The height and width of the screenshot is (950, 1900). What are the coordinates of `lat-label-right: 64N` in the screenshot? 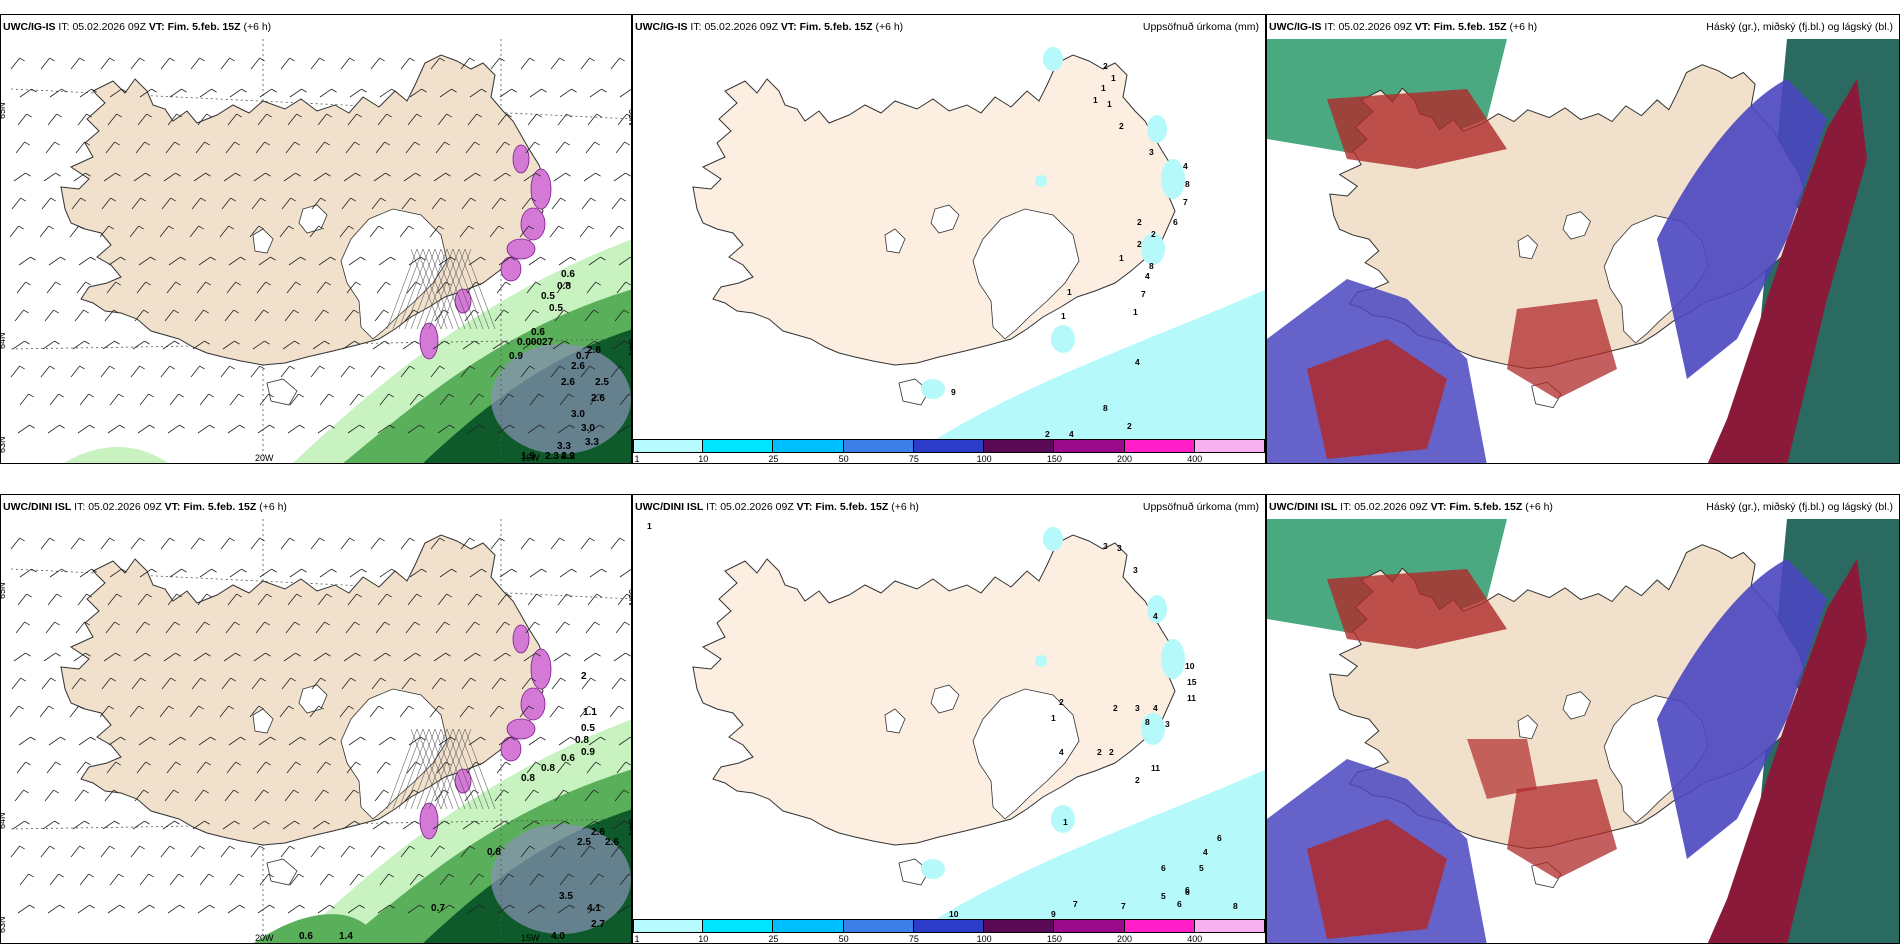 It's located at (629, 827).